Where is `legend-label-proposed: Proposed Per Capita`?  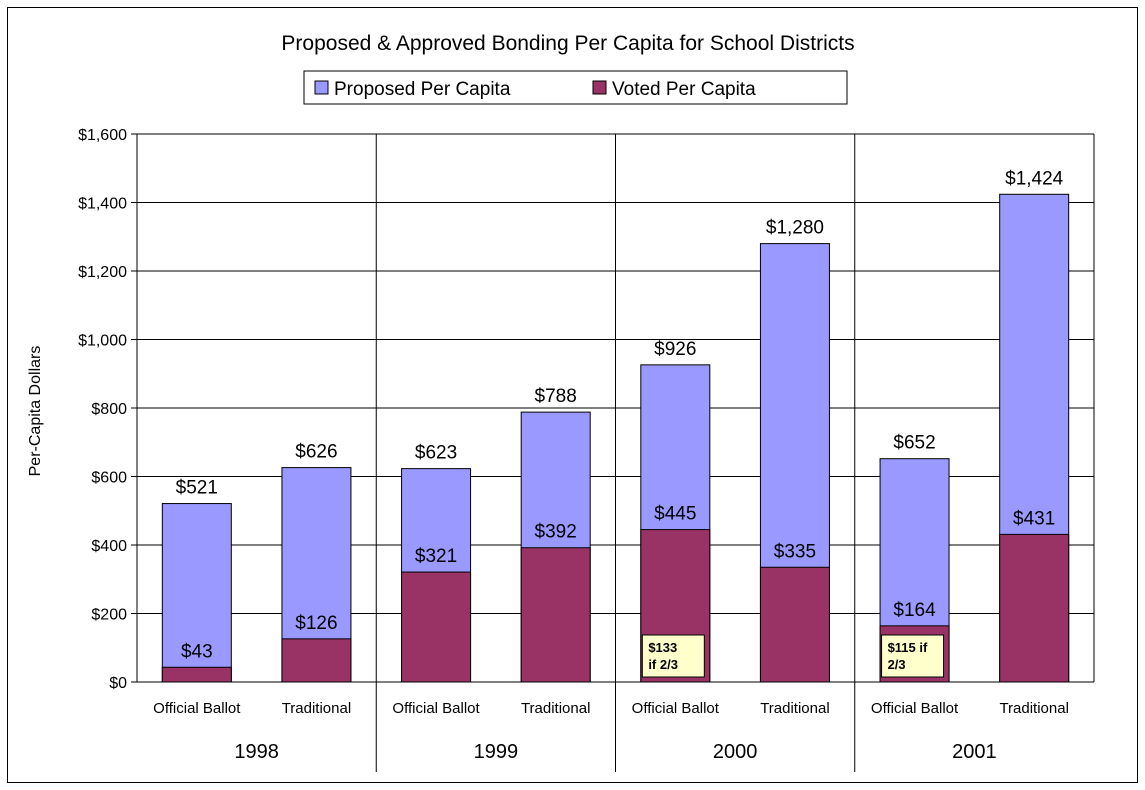 legend-label-proposed: Proposed Per Capita is located at coordinates (422, 89).